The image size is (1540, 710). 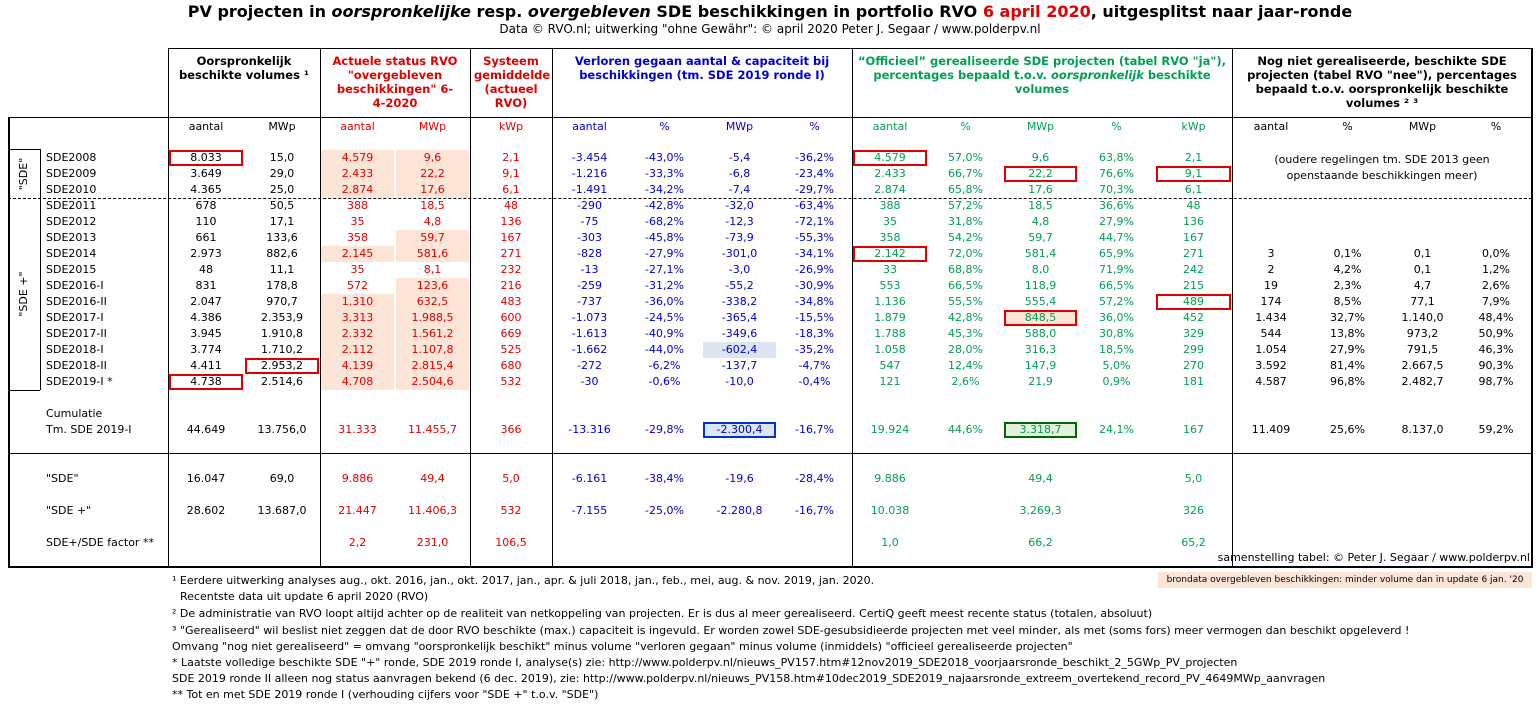 I want to click on cell: -44,0%, so click(x=664, y=349).